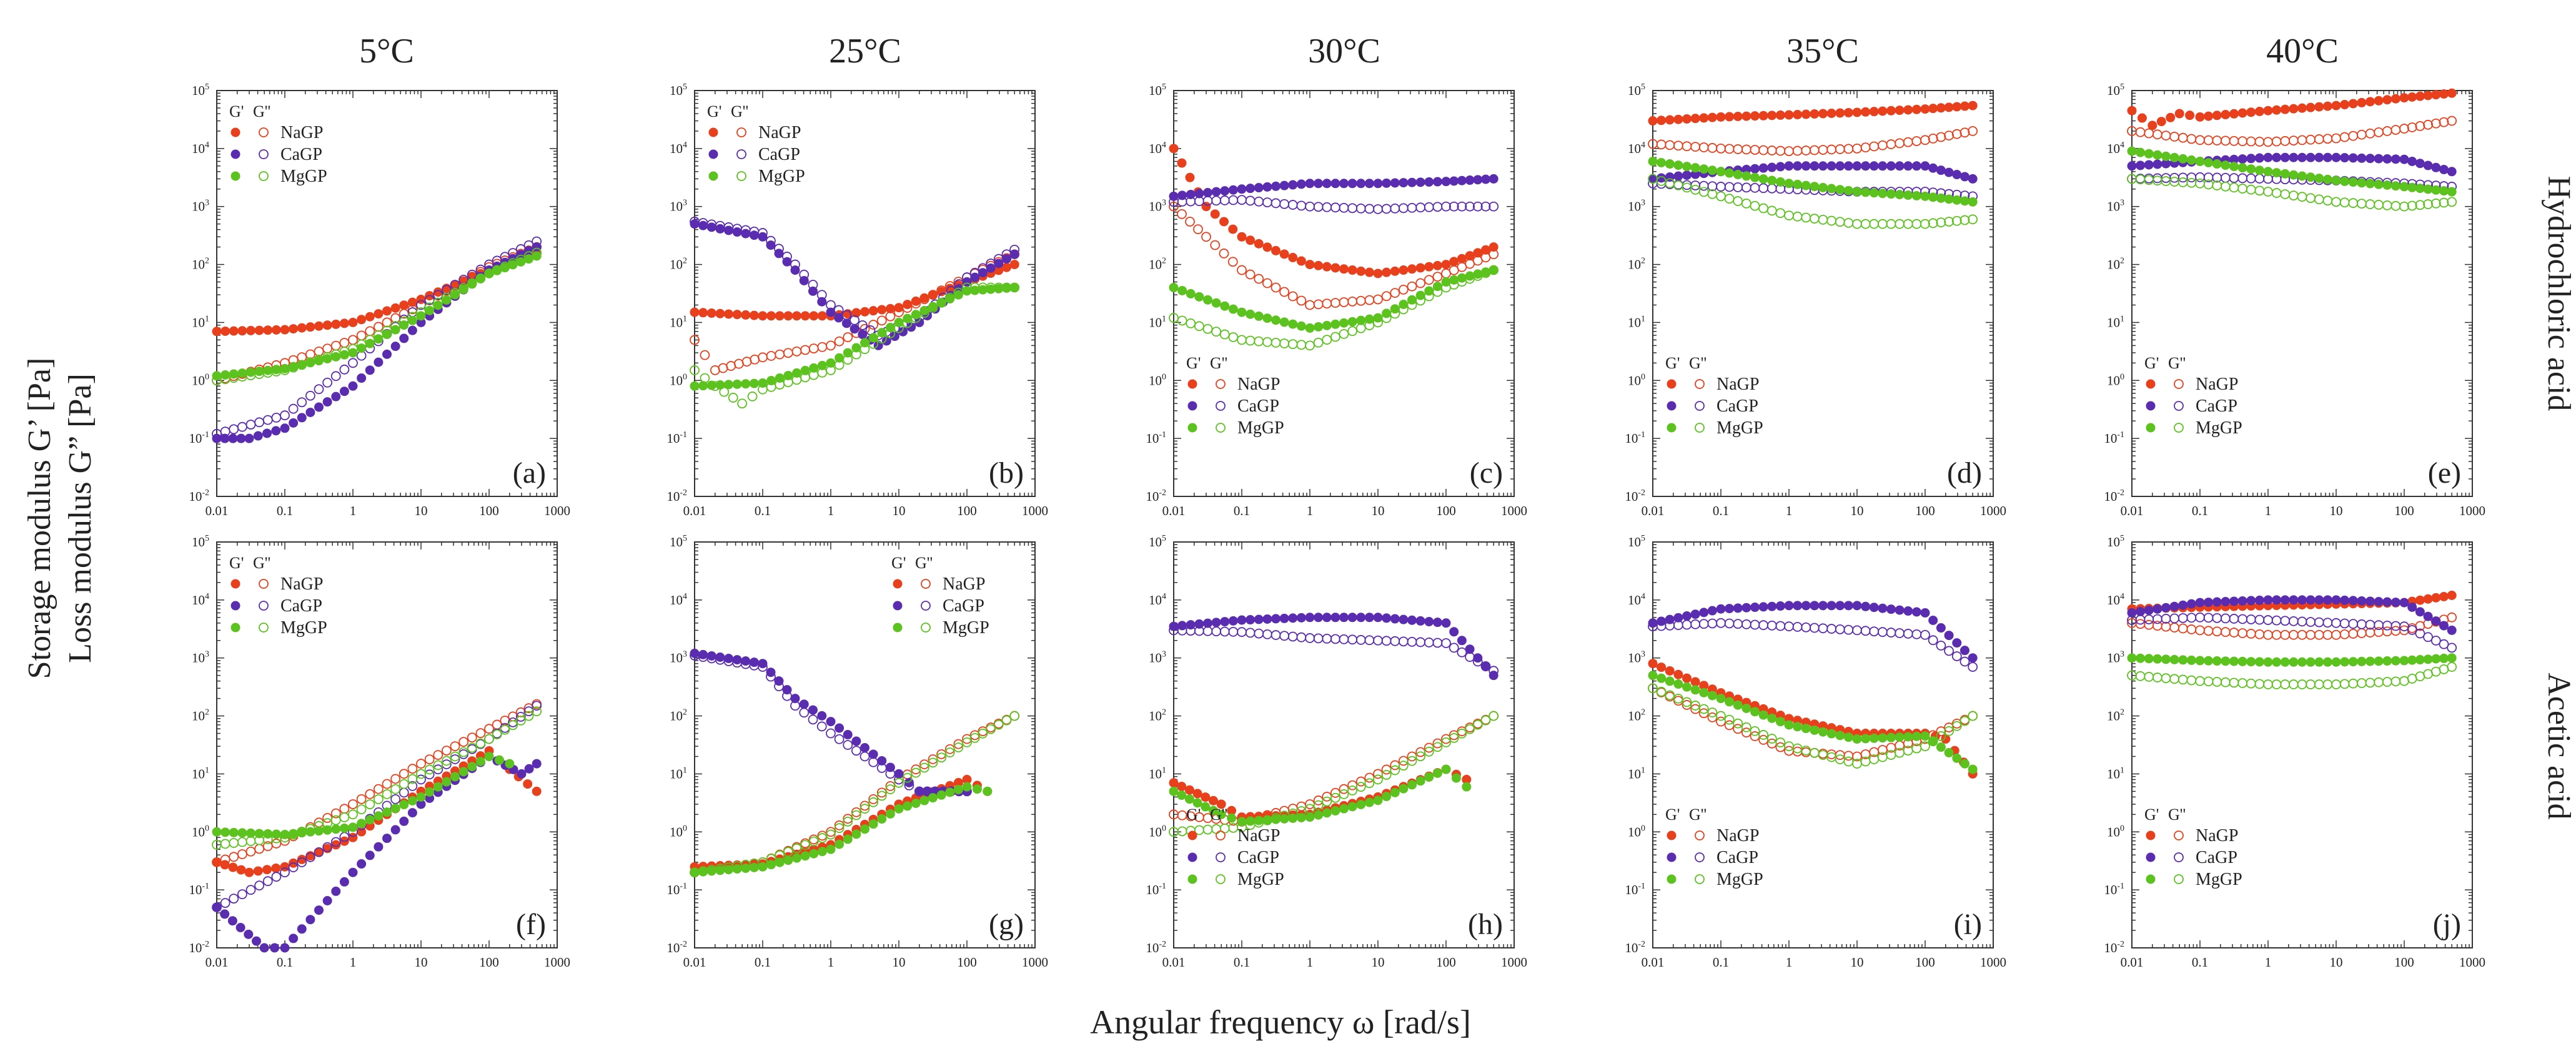 The image size is (2576, 1054). Describe the element at coordinates (1636, 773) in the screenshot. I see `y-tick-label: 10¹` at that location.